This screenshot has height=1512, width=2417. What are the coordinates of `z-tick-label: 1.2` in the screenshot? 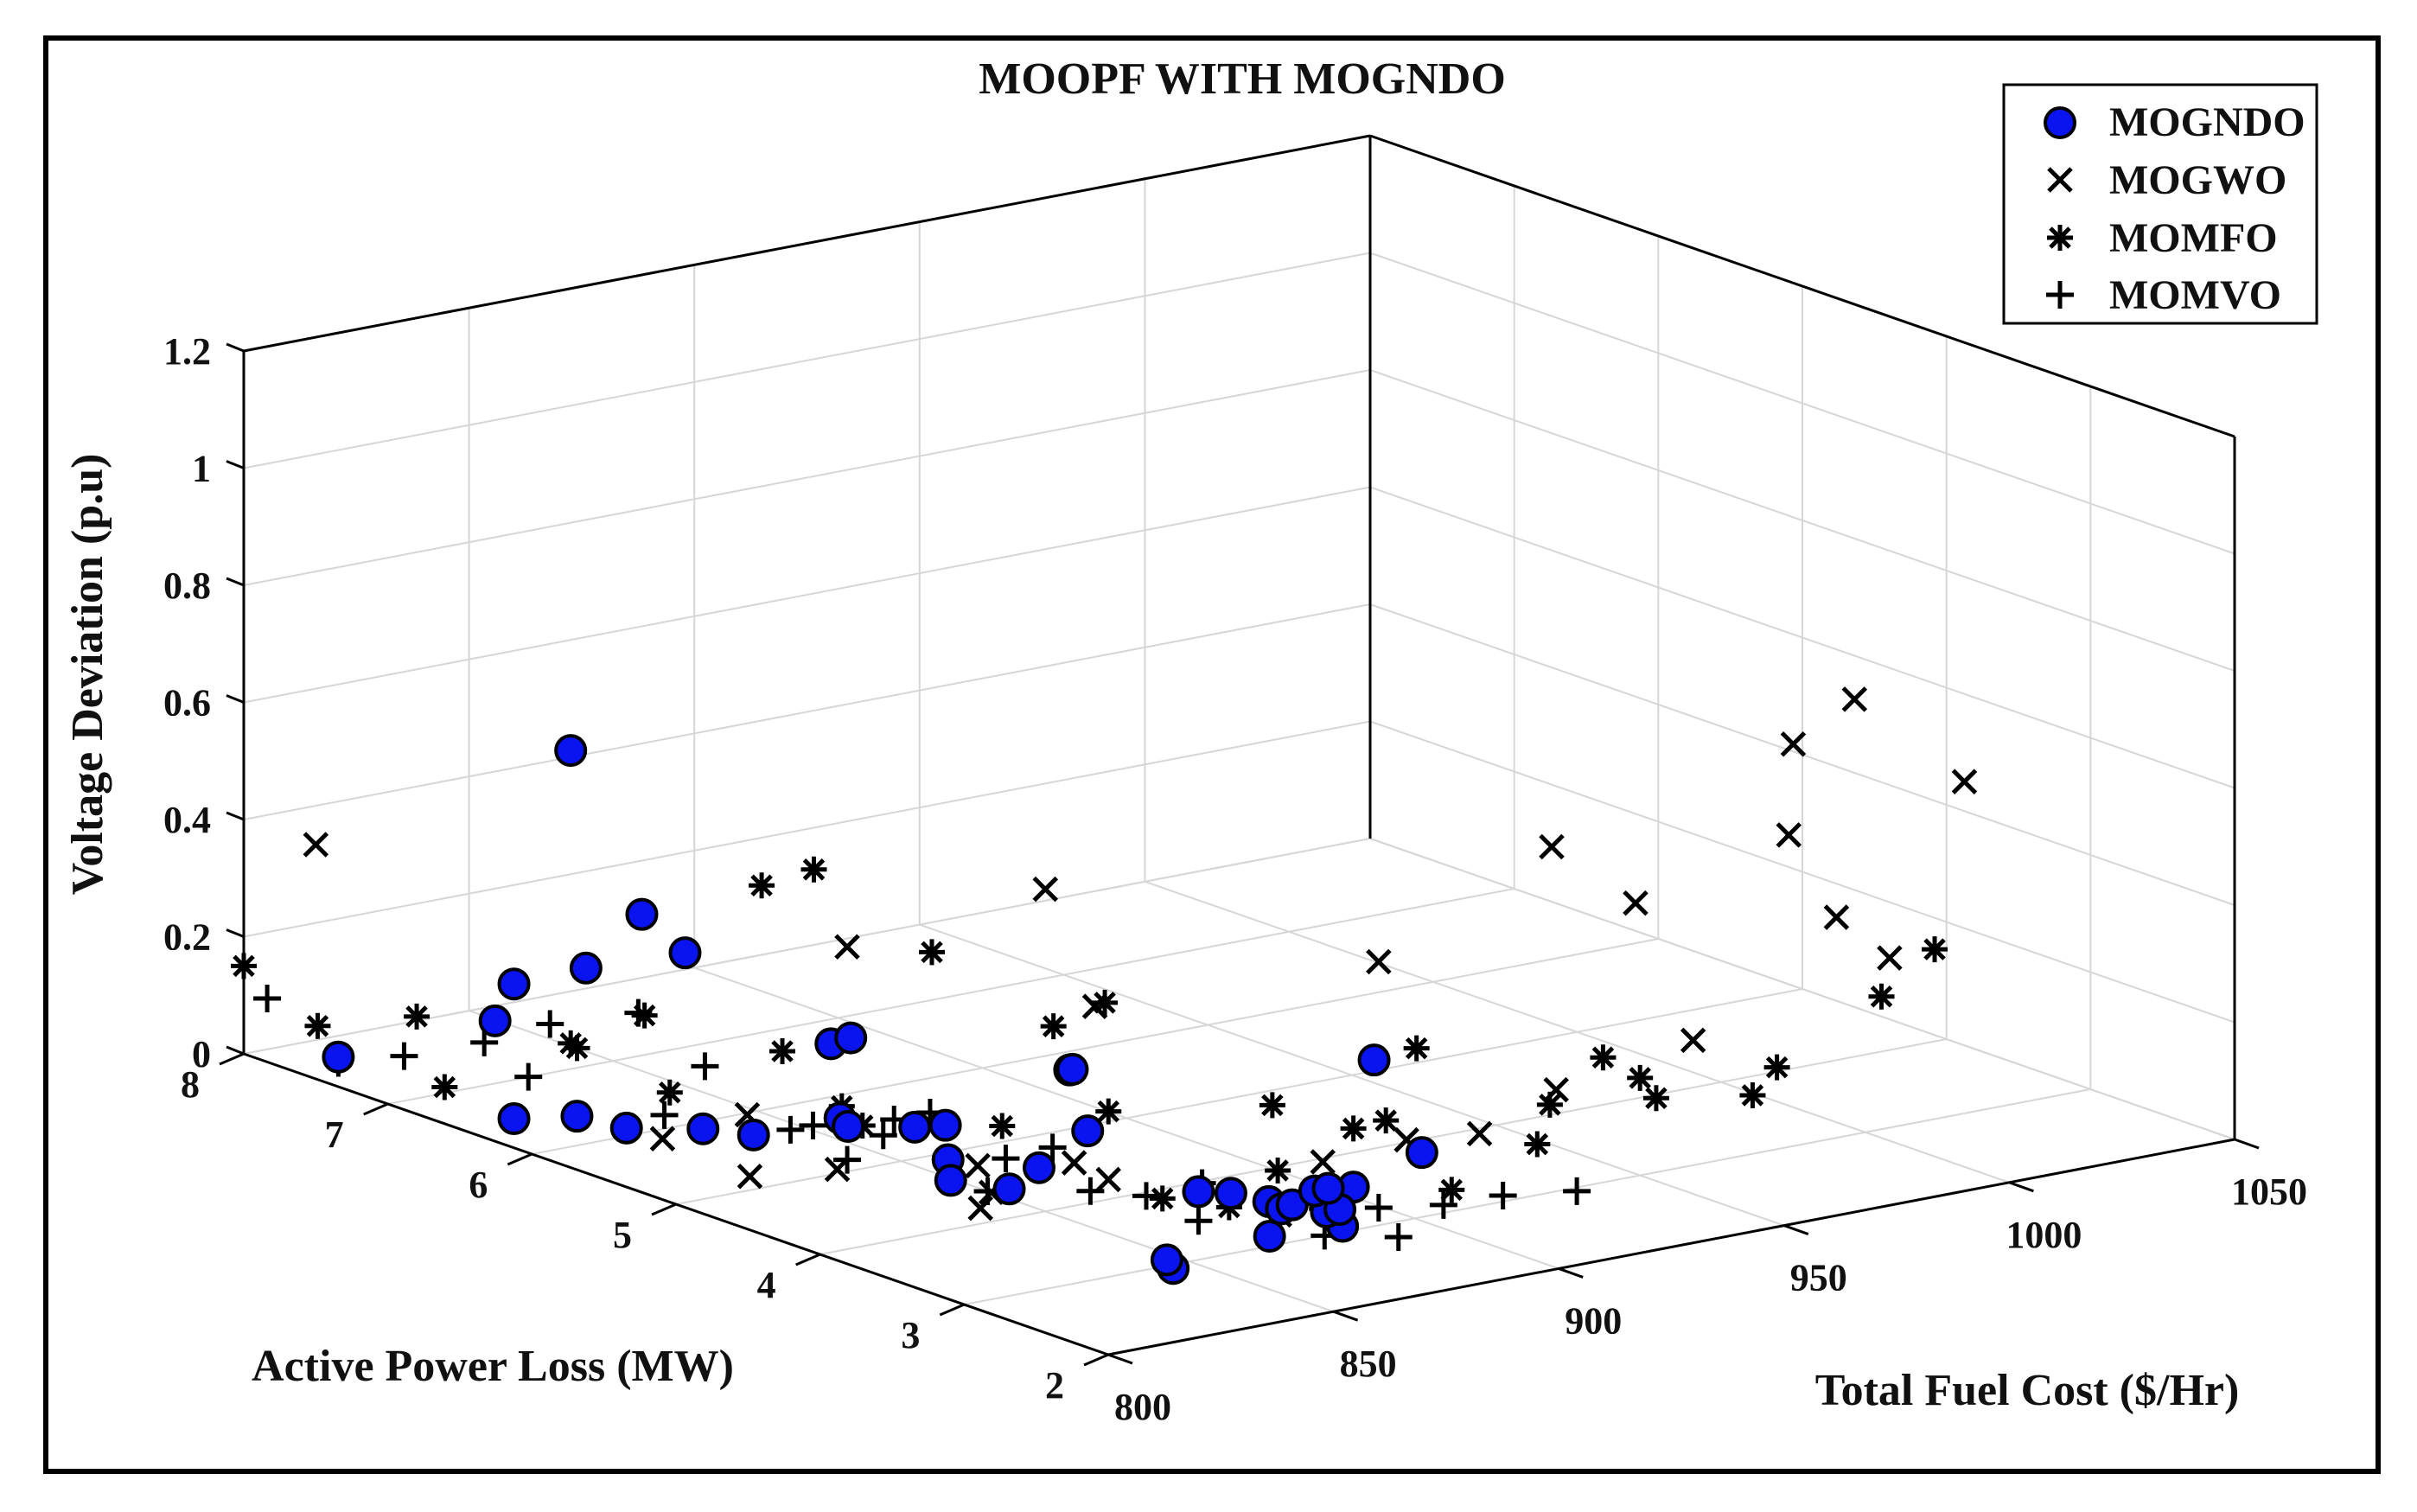 It's located at (187, 351).